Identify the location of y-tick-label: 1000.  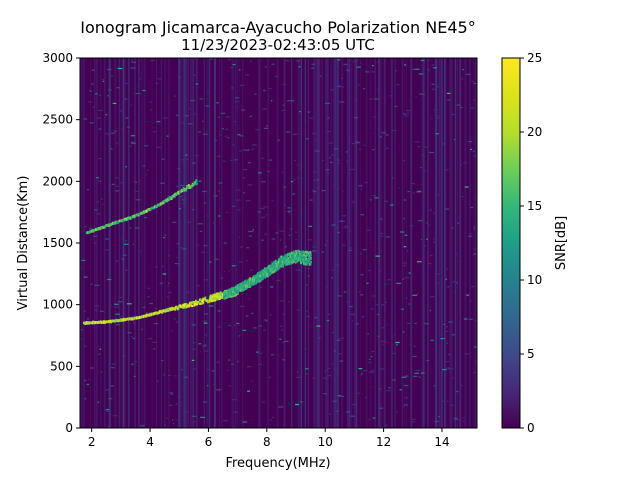
(57, 305).